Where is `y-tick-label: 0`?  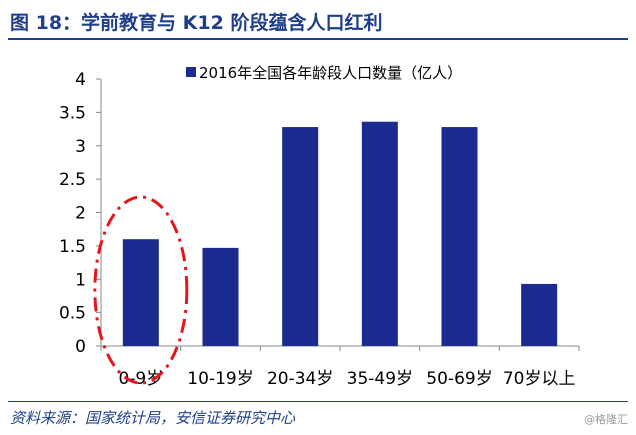 y-tick-label: 0 is located at coordinates (80, 347).